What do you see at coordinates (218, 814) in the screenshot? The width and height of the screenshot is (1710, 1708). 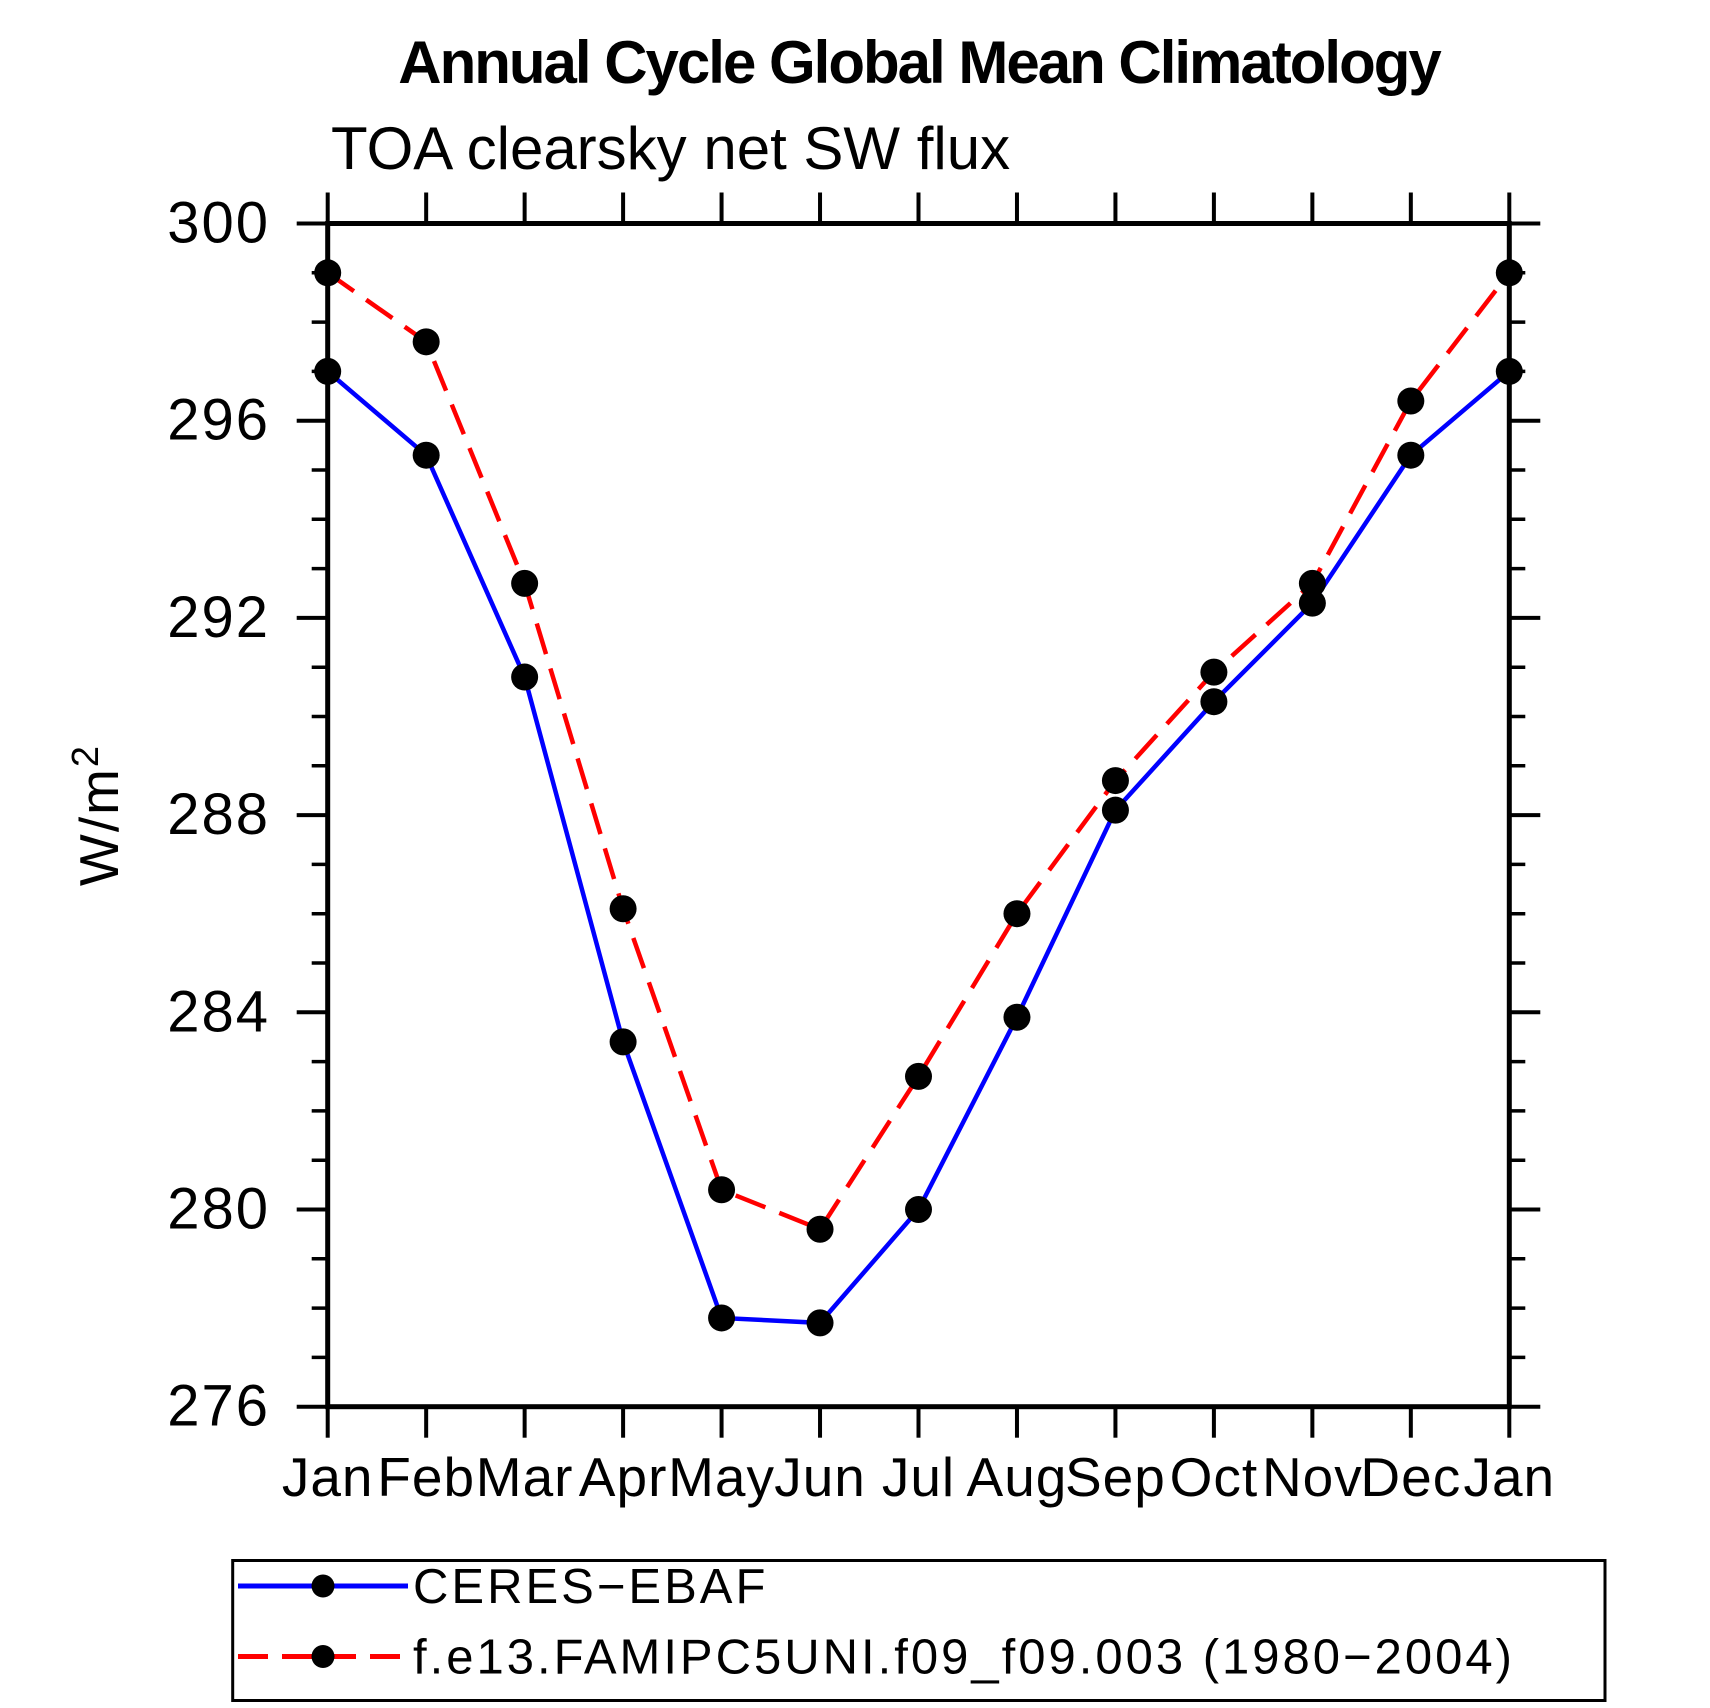 I see `y-tick-label: 288` at bounding box center [218, 814].